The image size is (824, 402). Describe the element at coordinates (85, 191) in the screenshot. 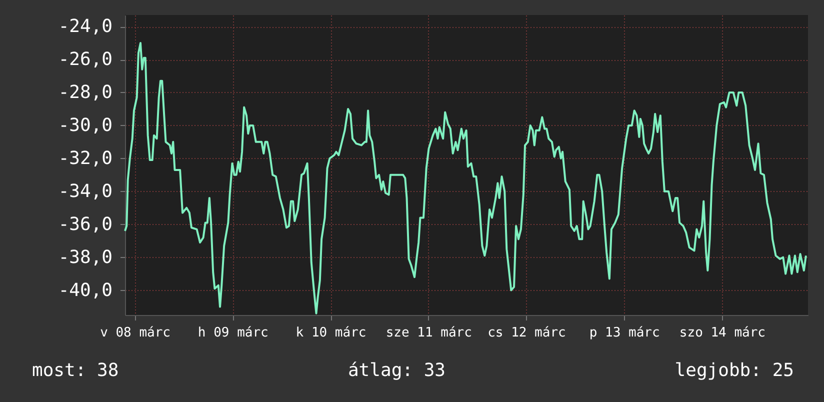

I see `y-tick-label: -34,0` at that location.